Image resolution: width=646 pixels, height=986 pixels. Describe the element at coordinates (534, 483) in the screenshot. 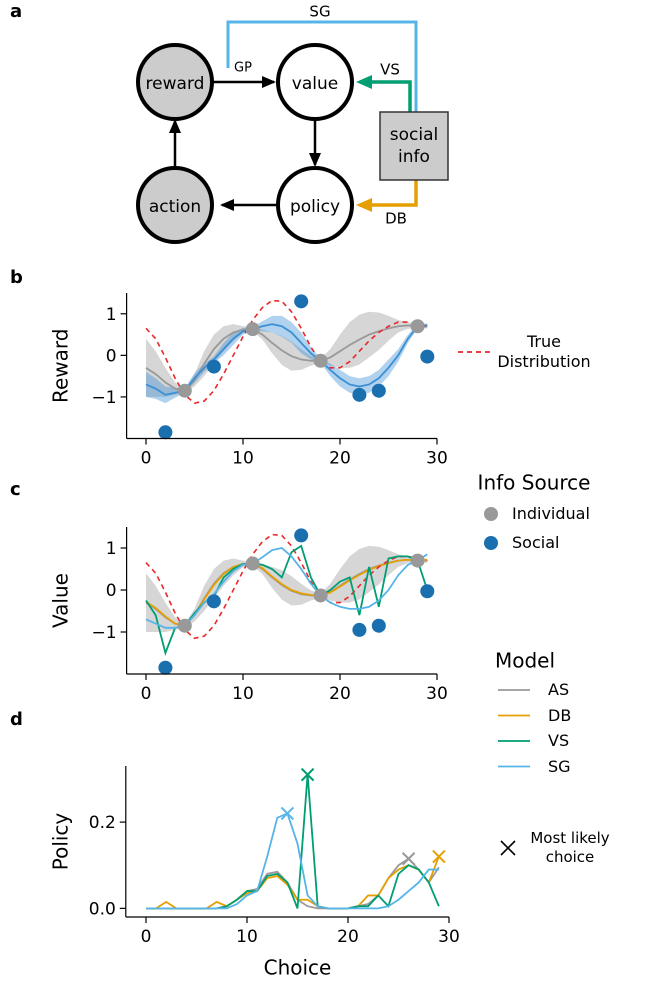

I see `legend-title: Info Source` at that location.